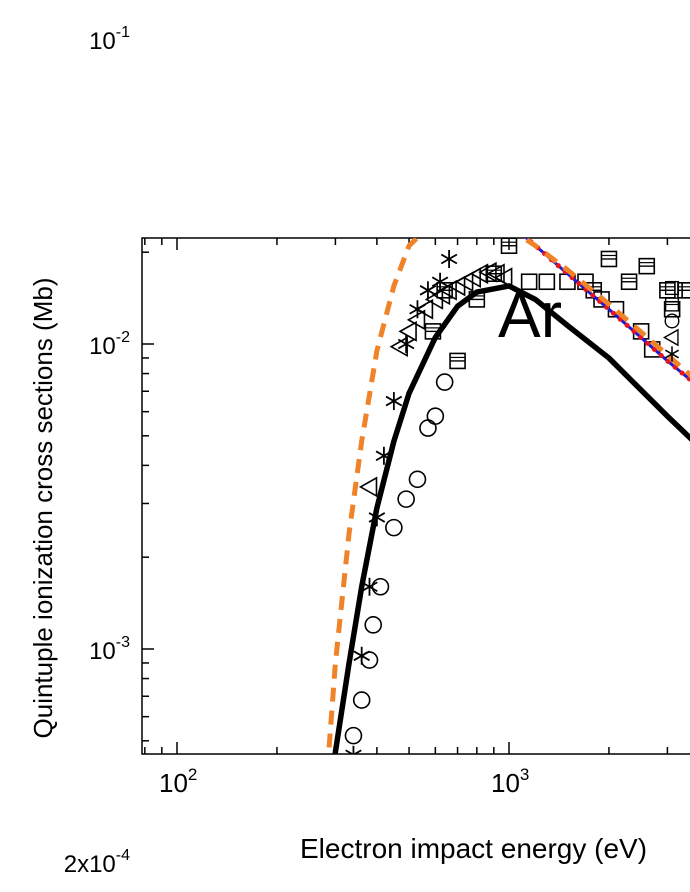 This screenshot has width=690, height=892. I want to click on legend-entry-square, so click(672, 288).